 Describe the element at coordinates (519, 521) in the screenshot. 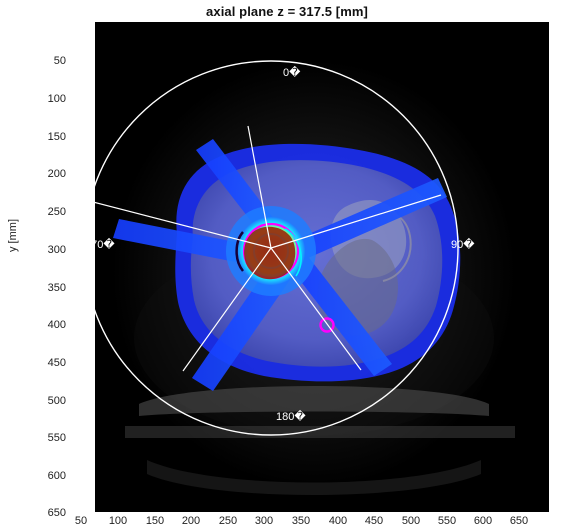

I see `x-tick-label-650: 650` at that location.